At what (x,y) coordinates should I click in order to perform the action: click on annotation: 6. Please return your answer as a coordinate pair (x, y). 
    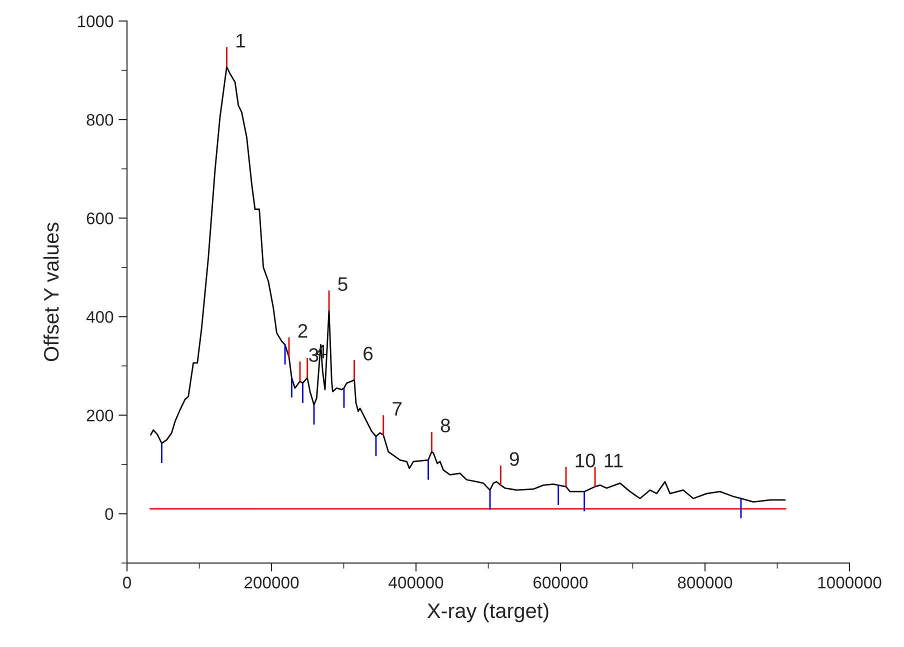
    Looking at the image, I should click on (368, 353).